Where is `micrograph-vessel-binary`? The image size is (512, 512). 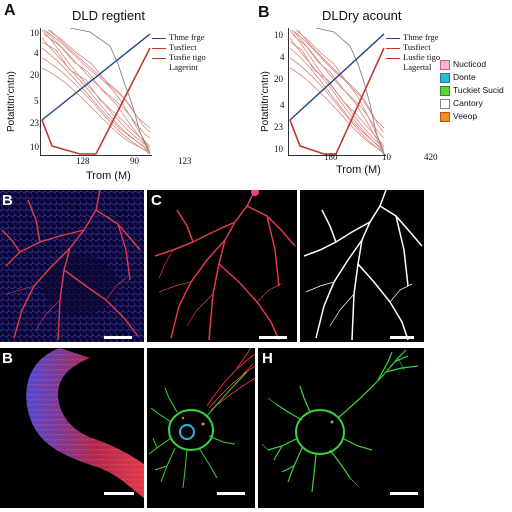 micrograph-vessel-binary is located at coordinates (362, 266).